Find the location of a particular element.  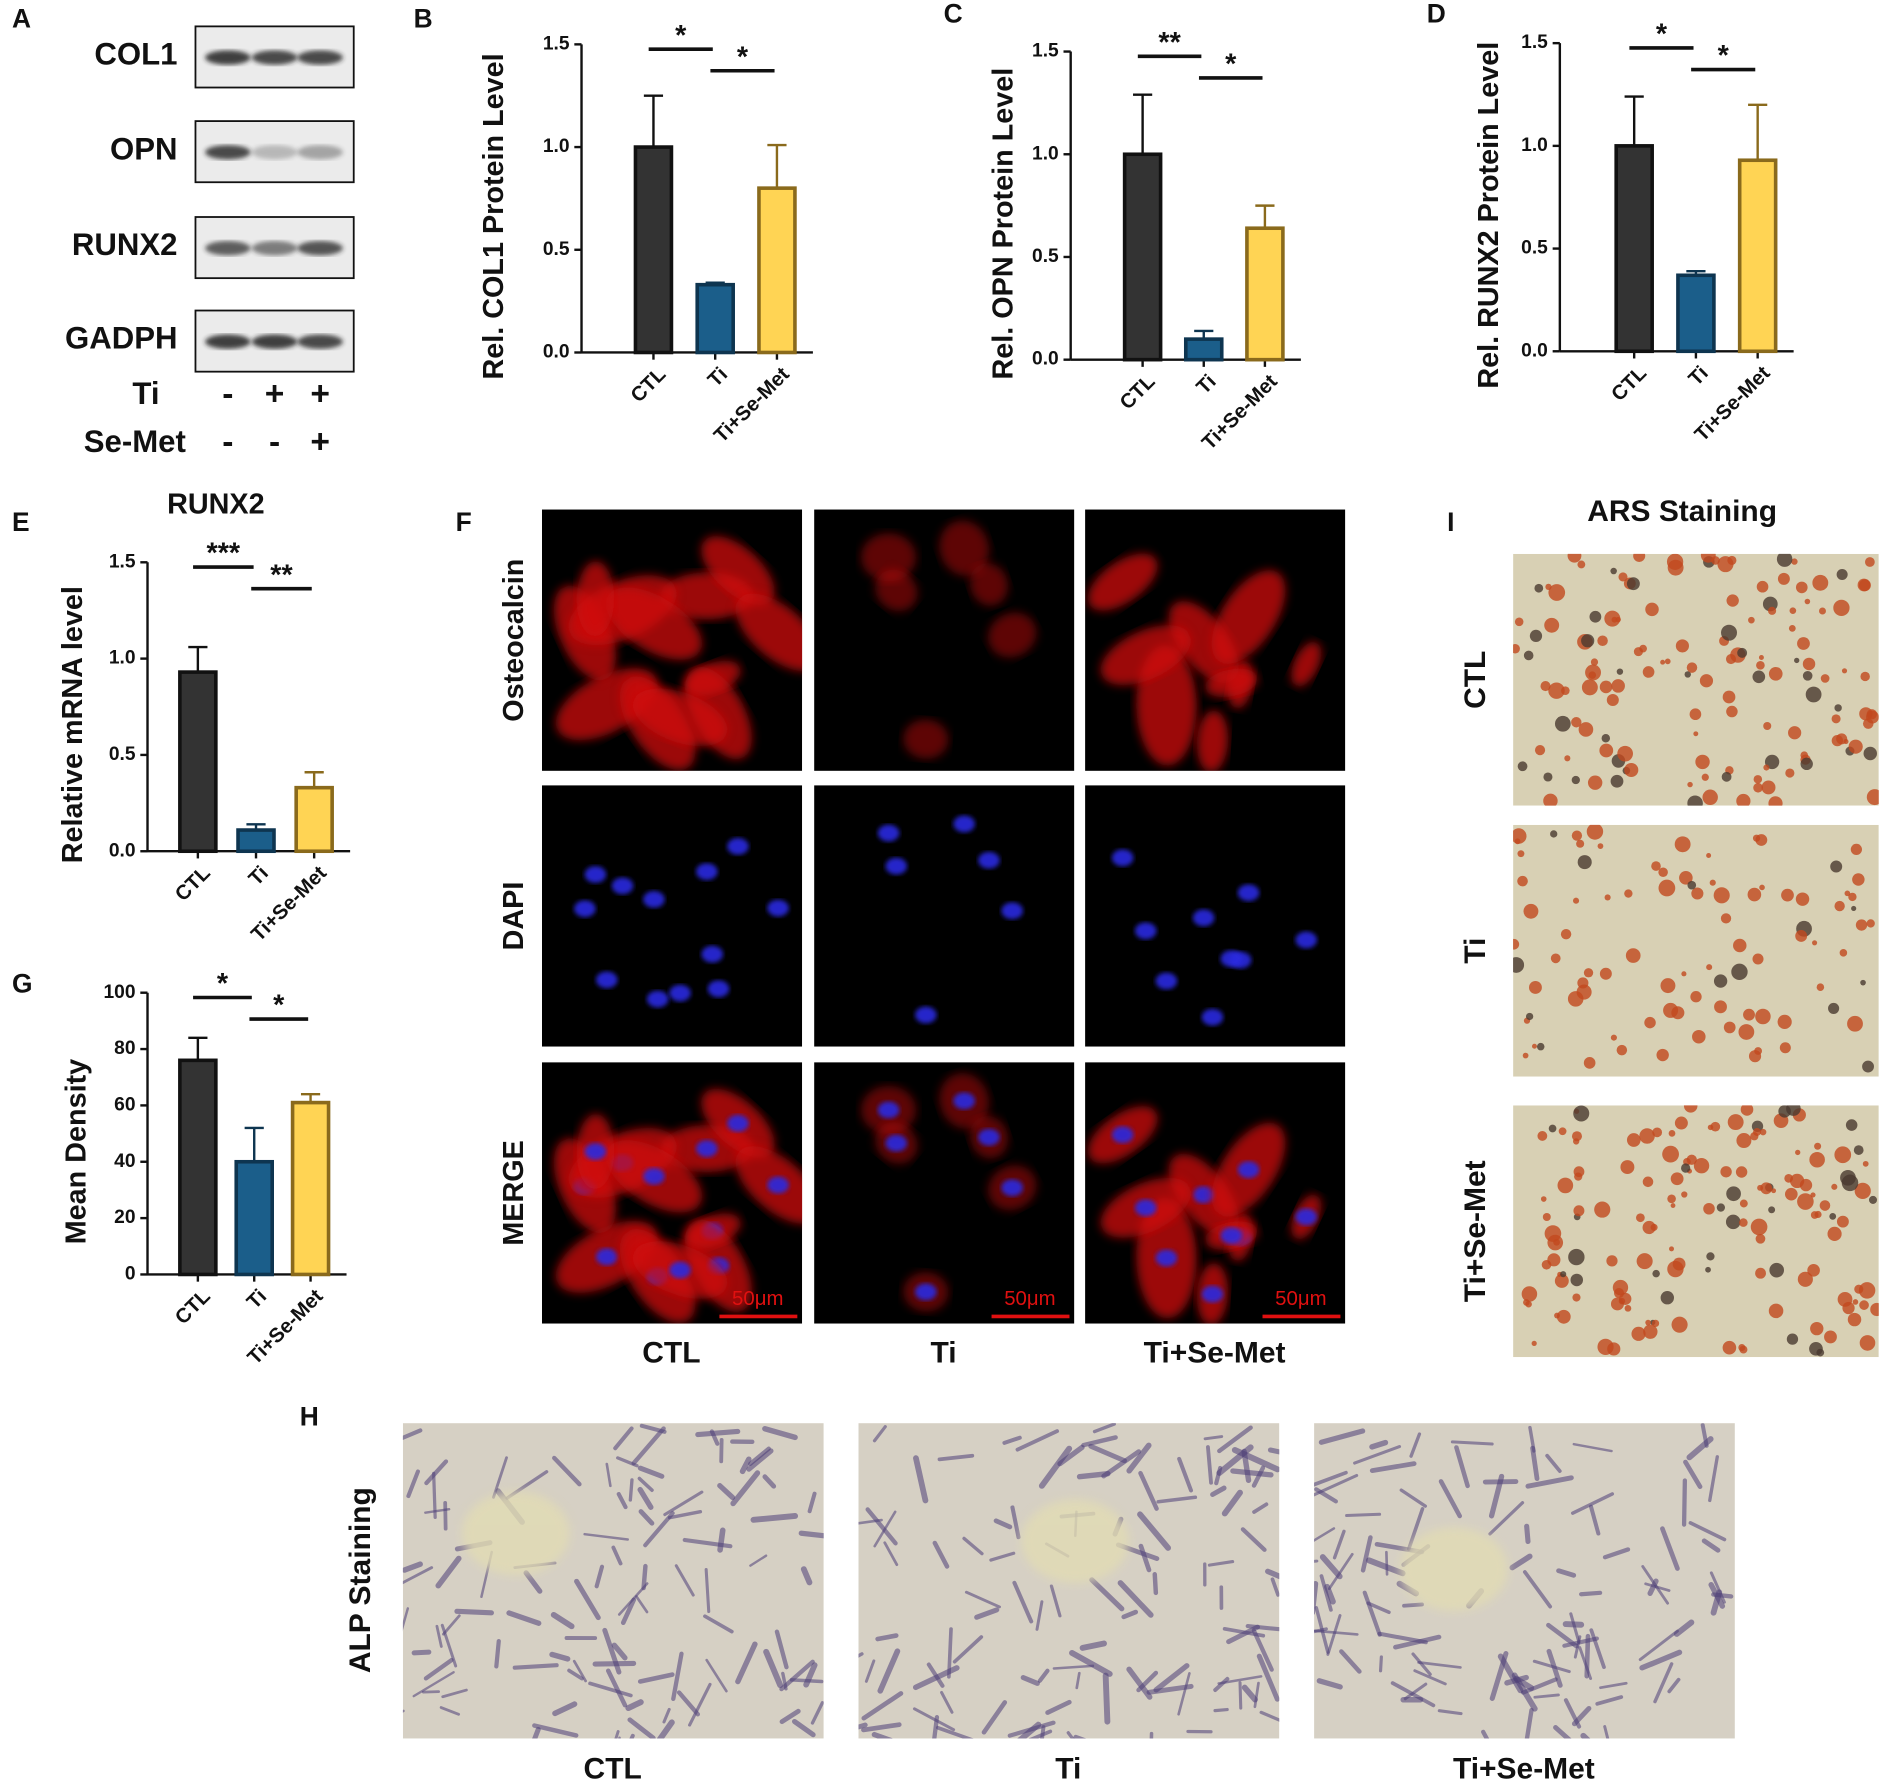

significance-label: * is located at coordinates (681, 36).